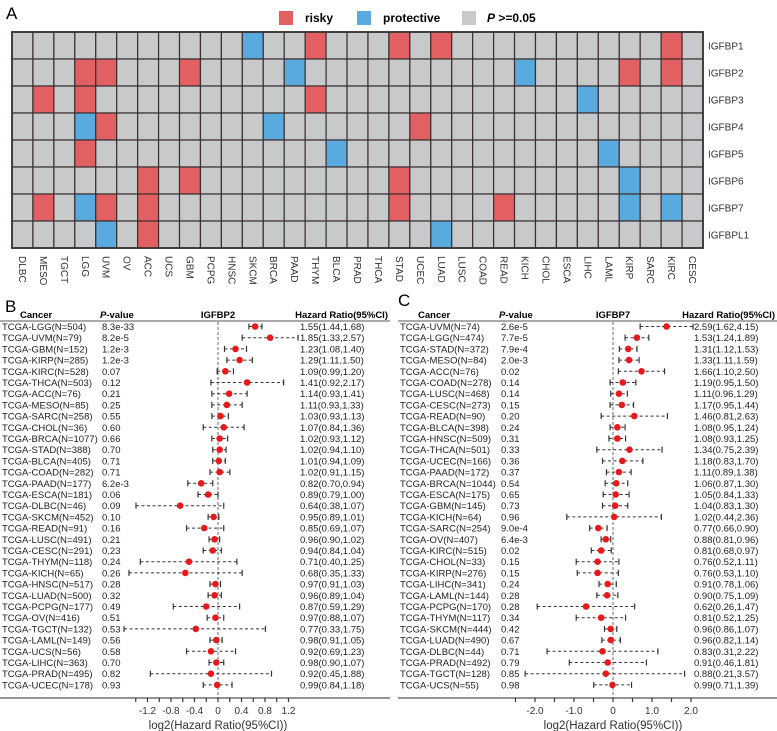 The height and width of the screenshot is (731, 777). I want to click on cancer-label: TCGA-LUAD(N=500), so click(46, 596).